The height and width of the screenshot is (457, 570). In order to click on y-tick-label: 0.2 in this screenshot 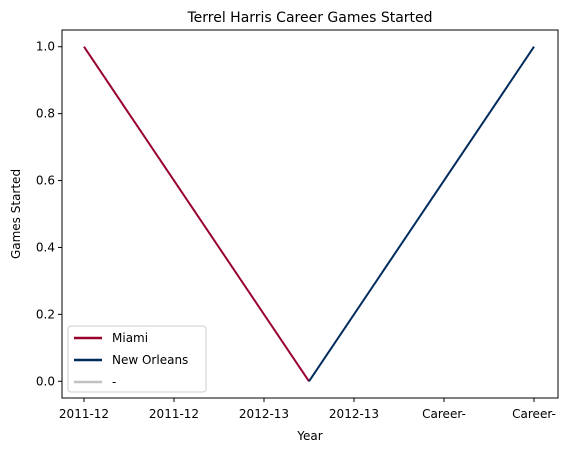, I will do `click(45, 314)`.